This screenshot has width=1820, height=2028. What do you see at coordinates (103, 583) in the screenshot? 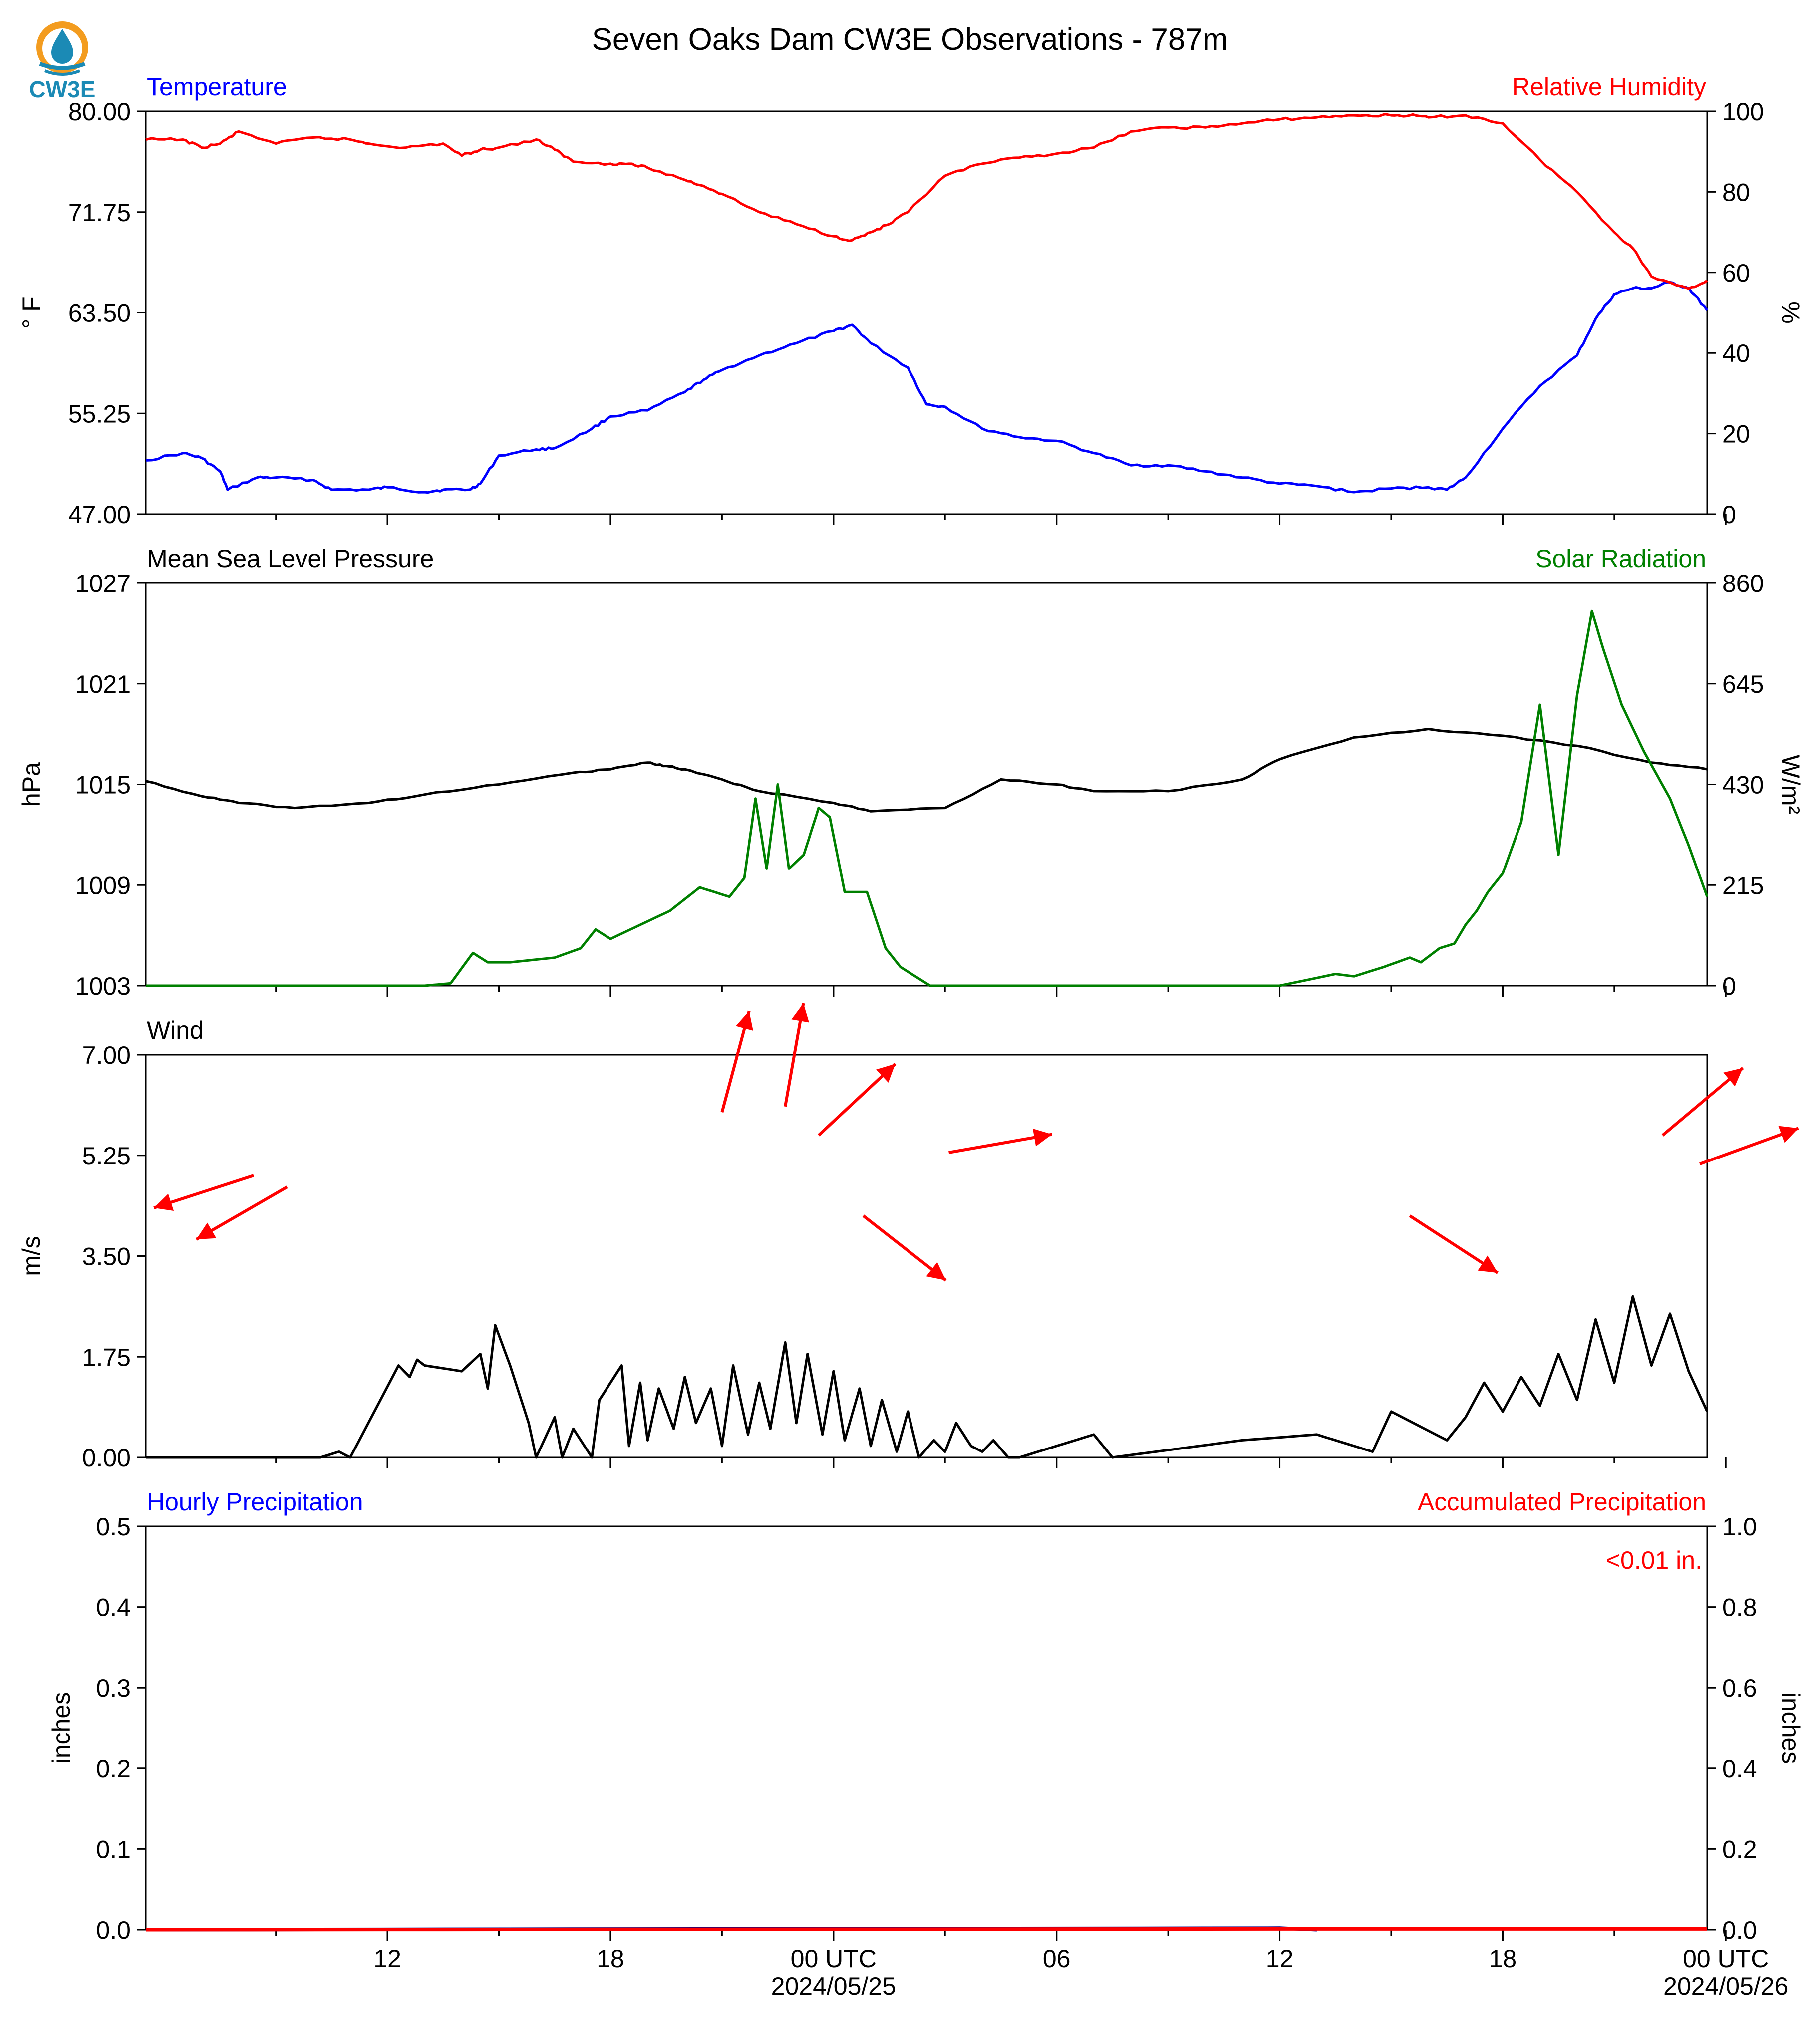
I see `panel-2-ytick-left-label: 1027` at bounding box center [103, 583].